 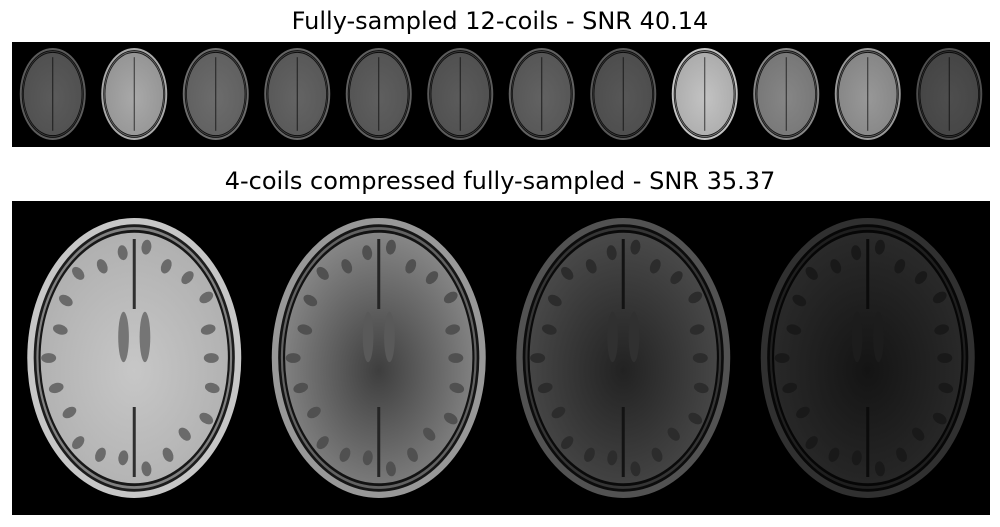 I want to click on top-panel-title: Fully-sampled 12-coils - SNR 40.14, so click(x=500, y=21).